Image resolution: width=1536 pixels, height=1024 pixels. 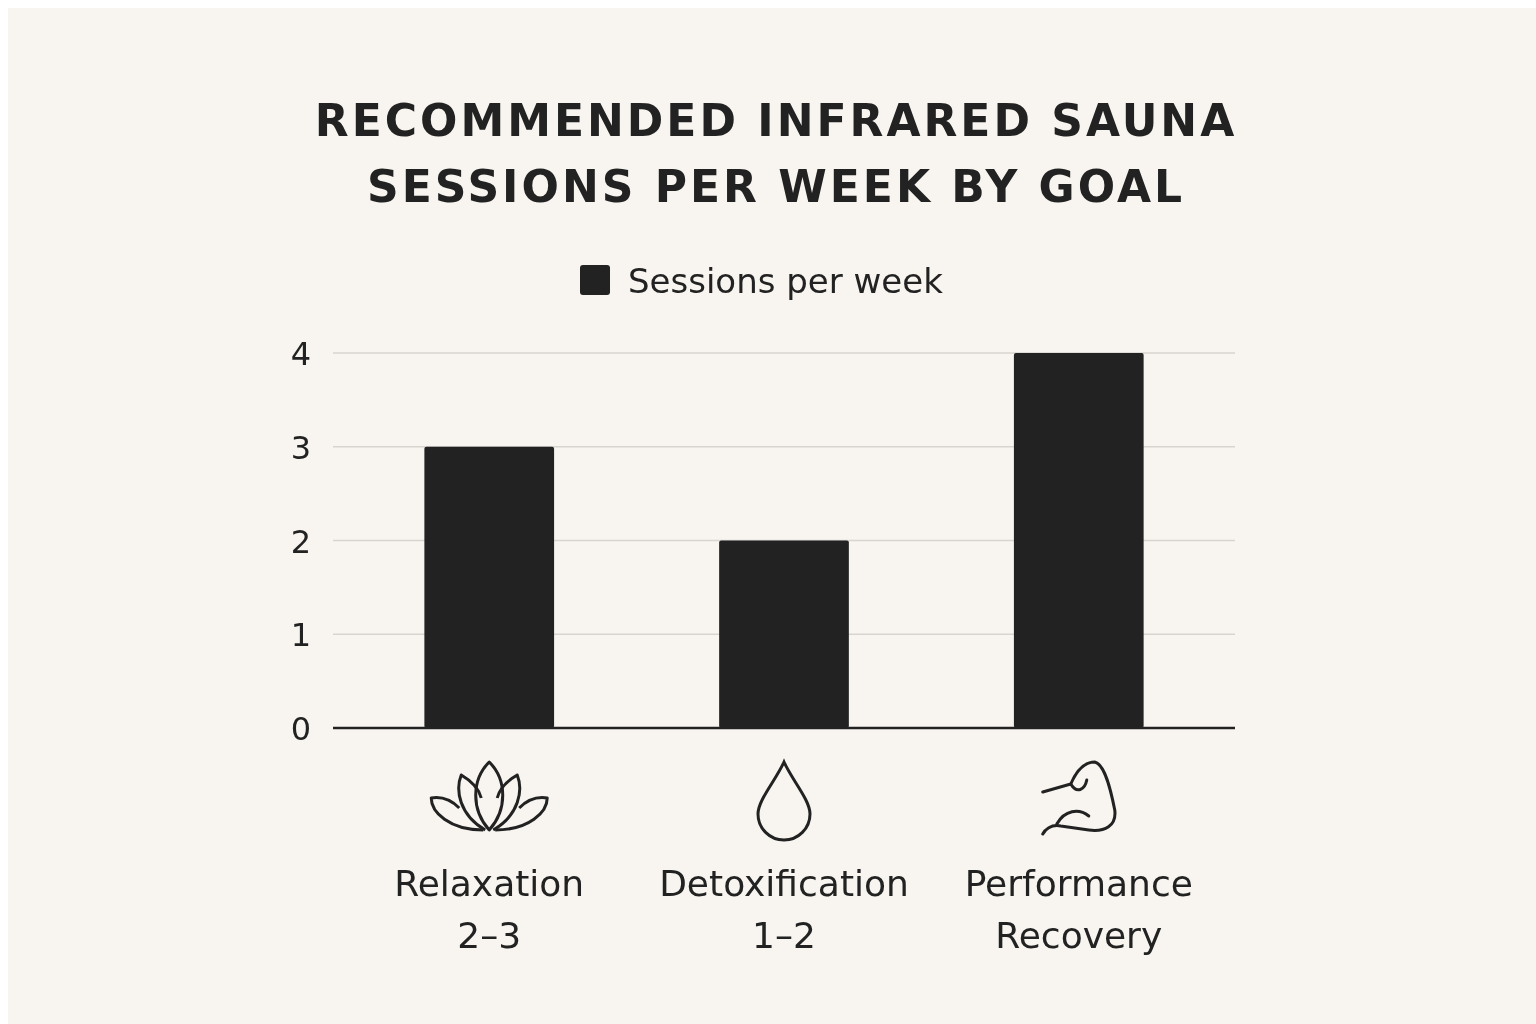 I want to click on y-tick-label: 1, so click(x=300, y=635).